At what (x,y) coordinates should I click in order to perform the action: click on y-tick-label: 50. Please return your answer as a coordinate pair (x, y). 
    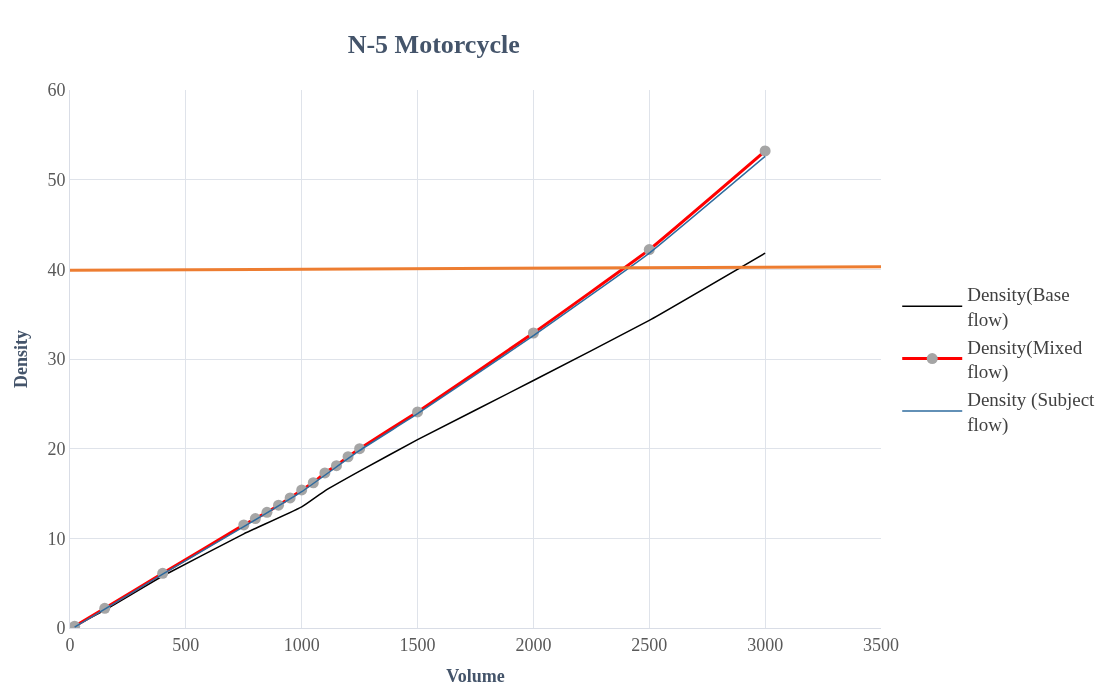
    Looking at the image, I should click on (56, 179).